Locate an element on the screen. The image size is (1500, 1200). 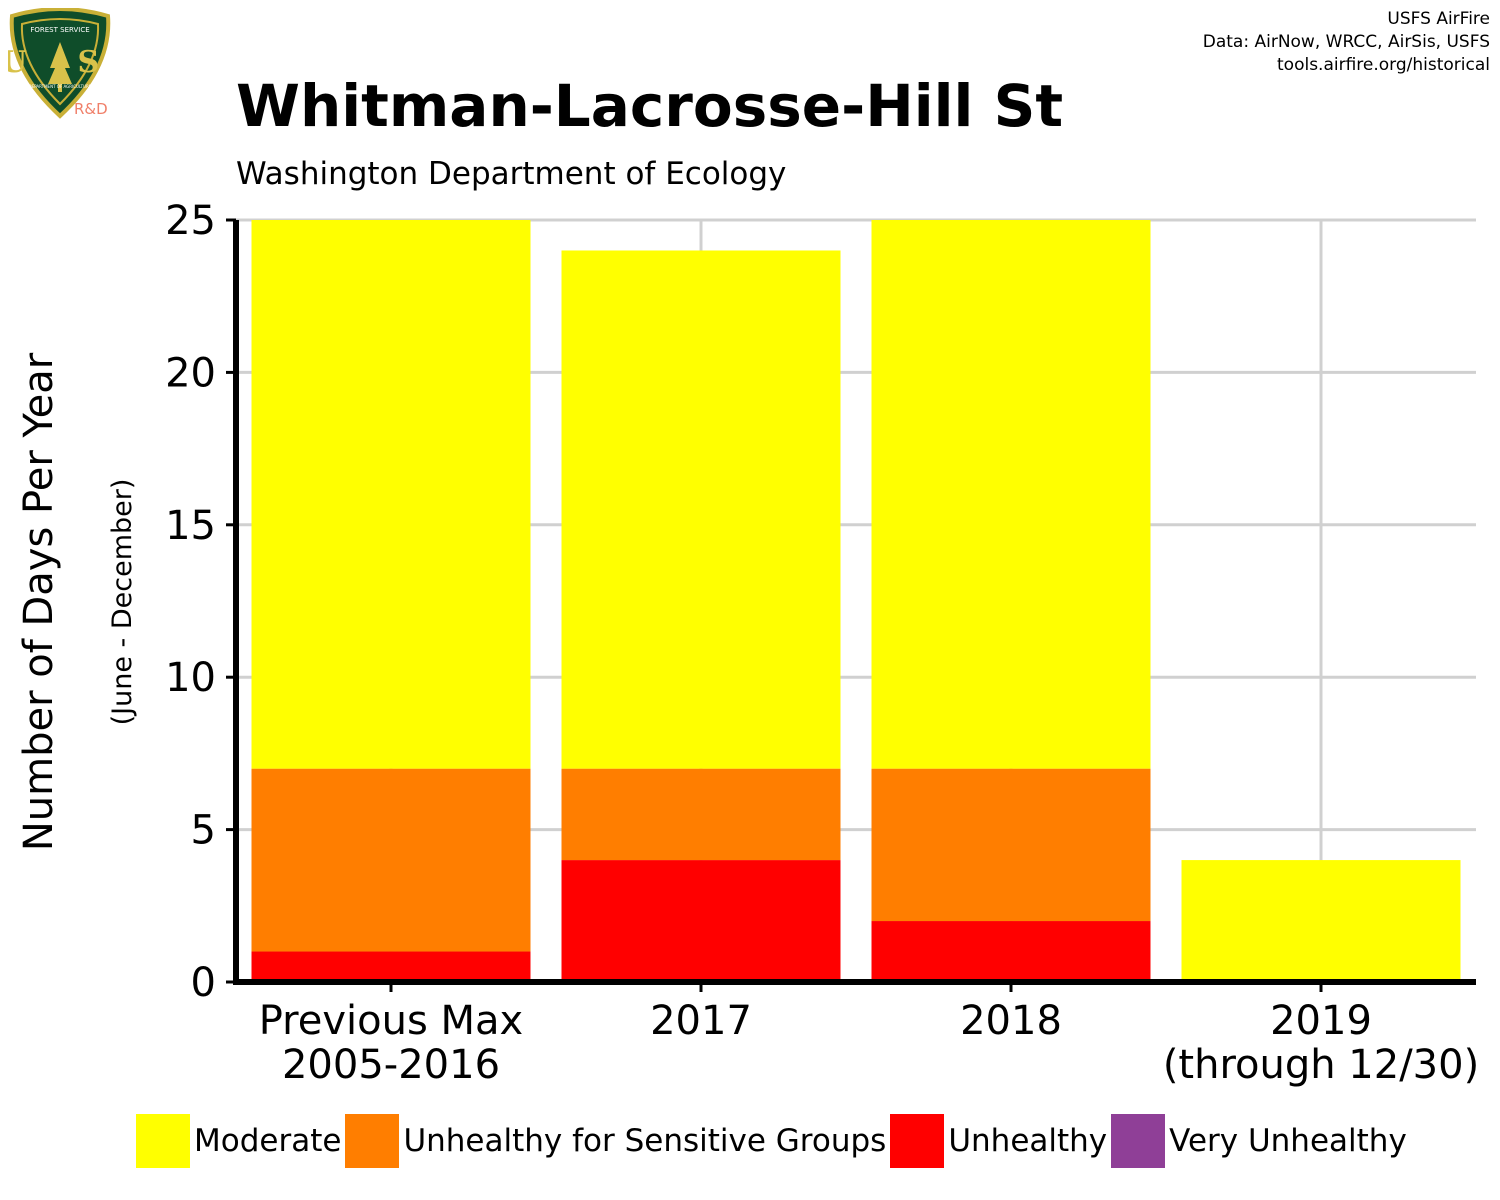
logo-text-bottom: DEPARTMENT OF AGRICULTURE is located at coordinates (60, 86).